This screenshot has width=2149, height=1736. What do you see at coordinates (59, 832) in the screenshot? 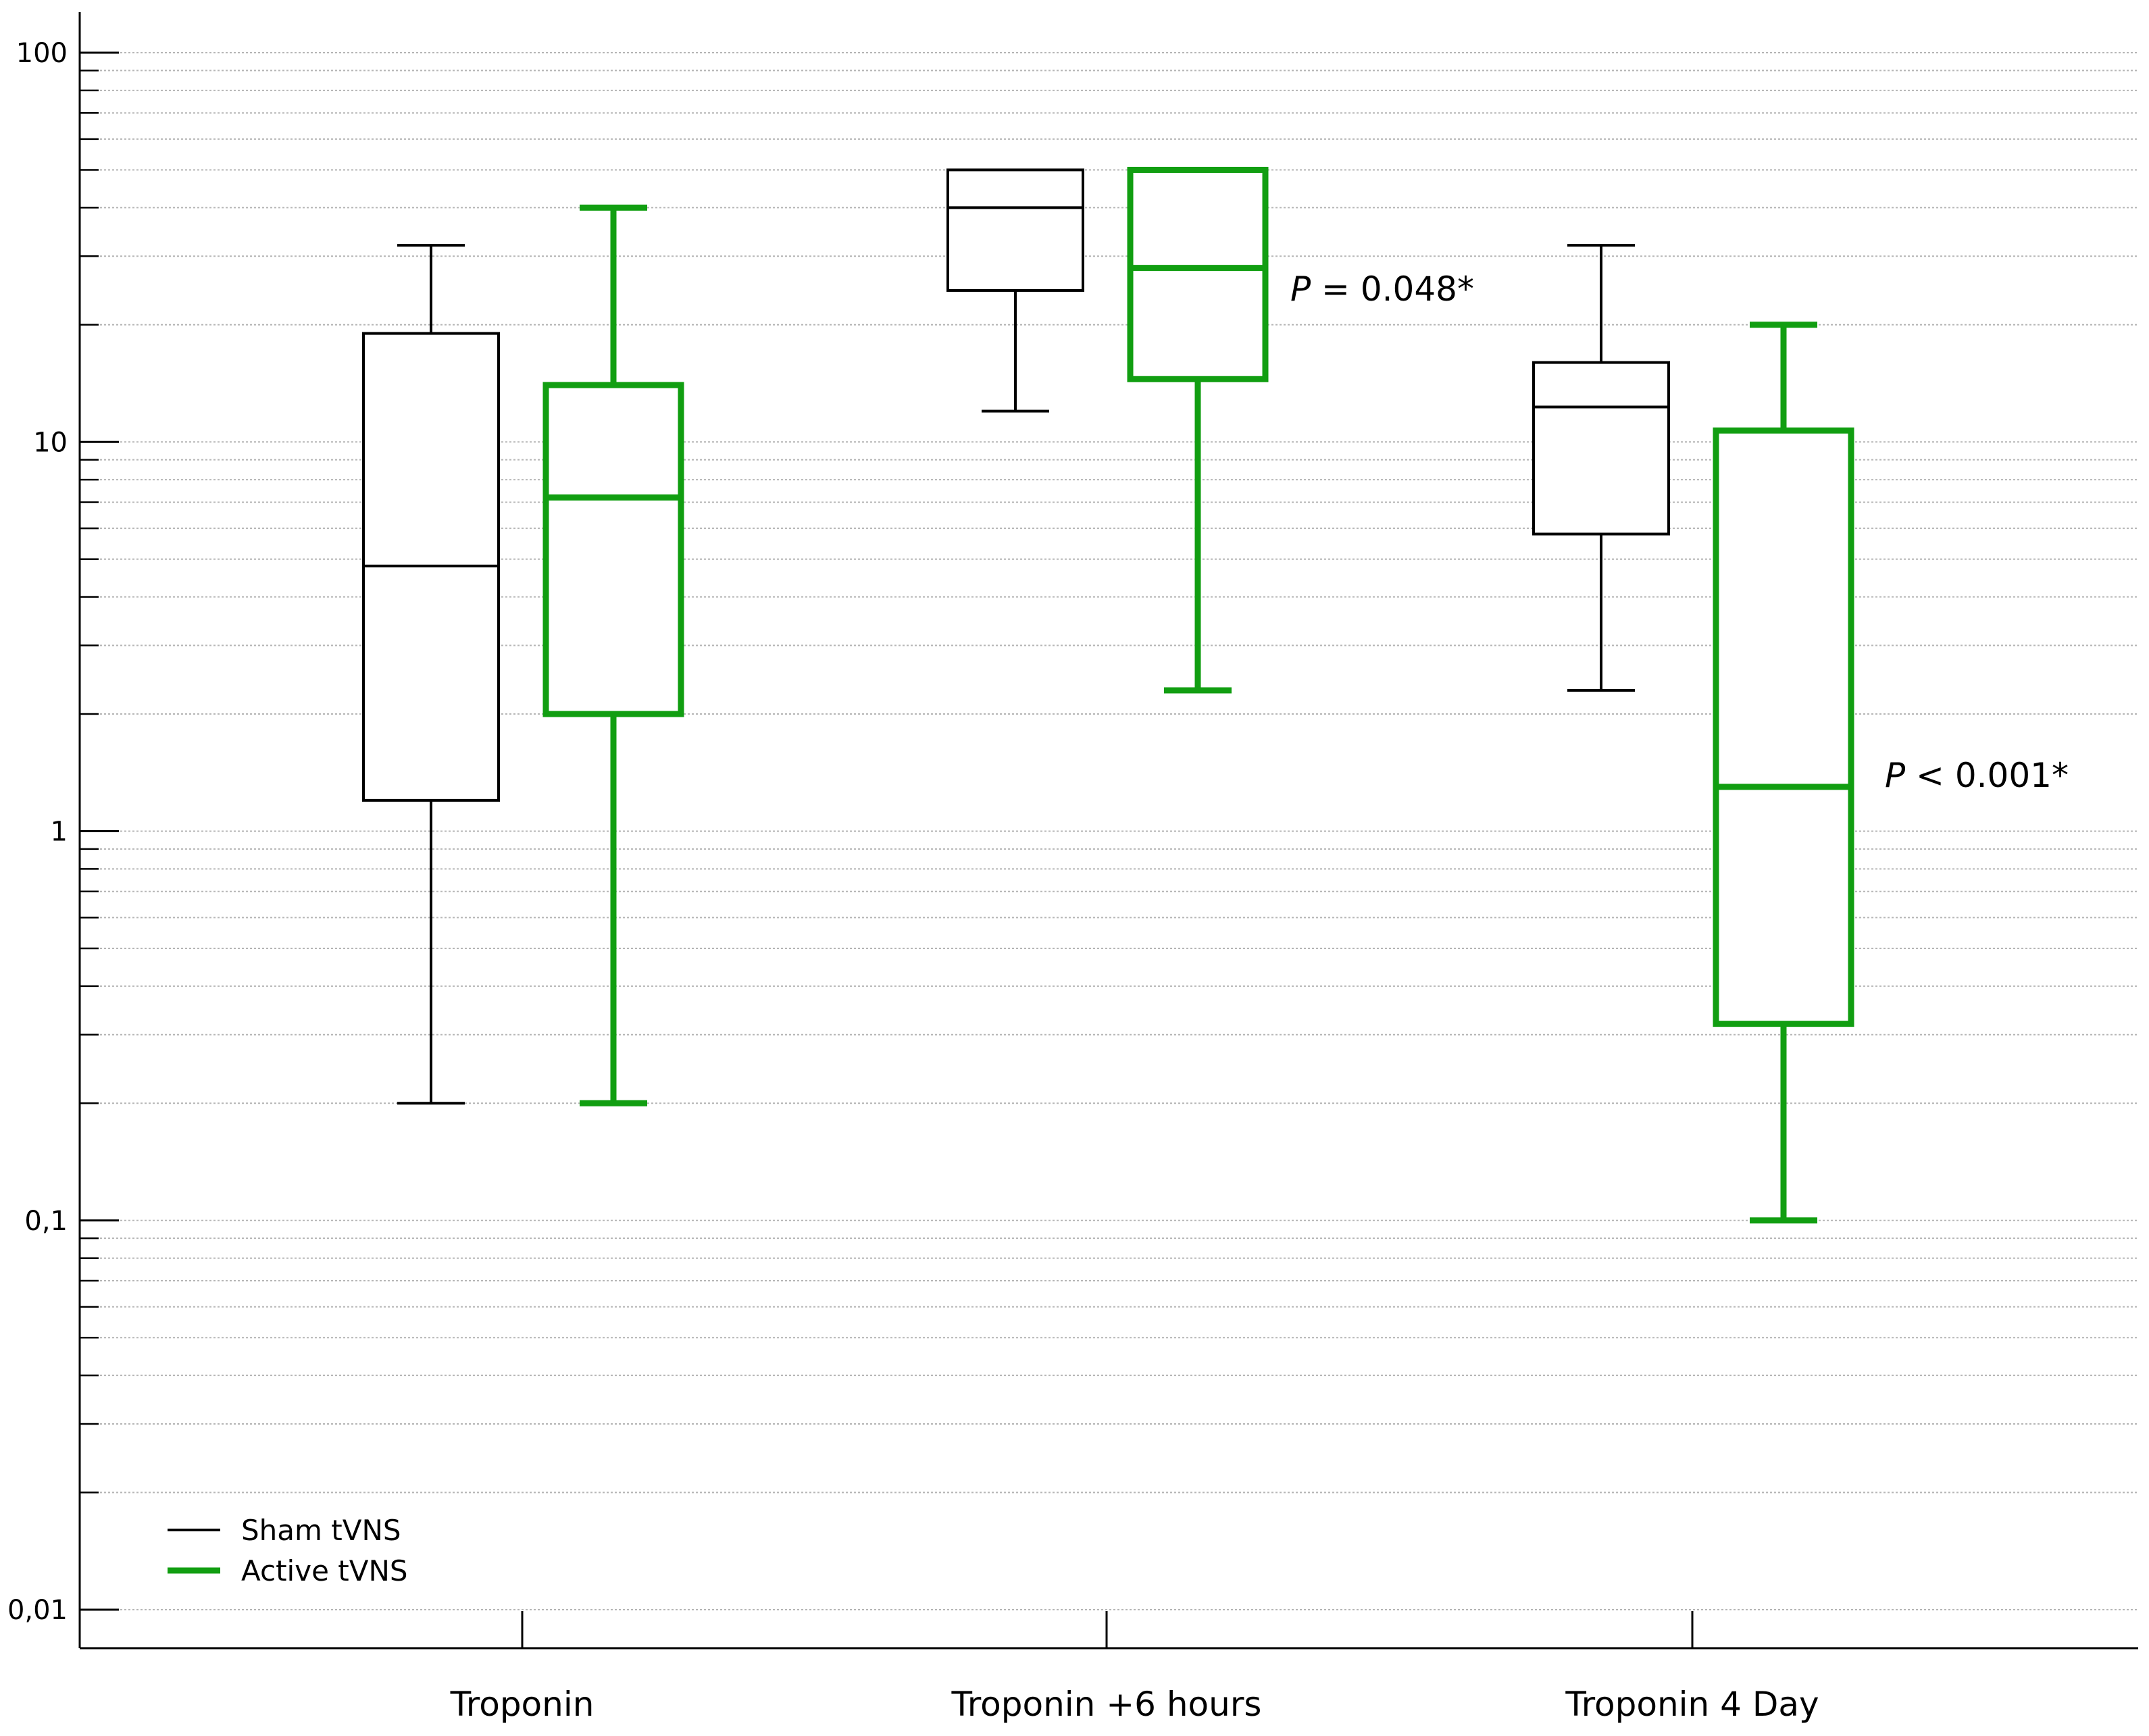
I see `y-tick-label: 1` at bounding box center [59, 832].